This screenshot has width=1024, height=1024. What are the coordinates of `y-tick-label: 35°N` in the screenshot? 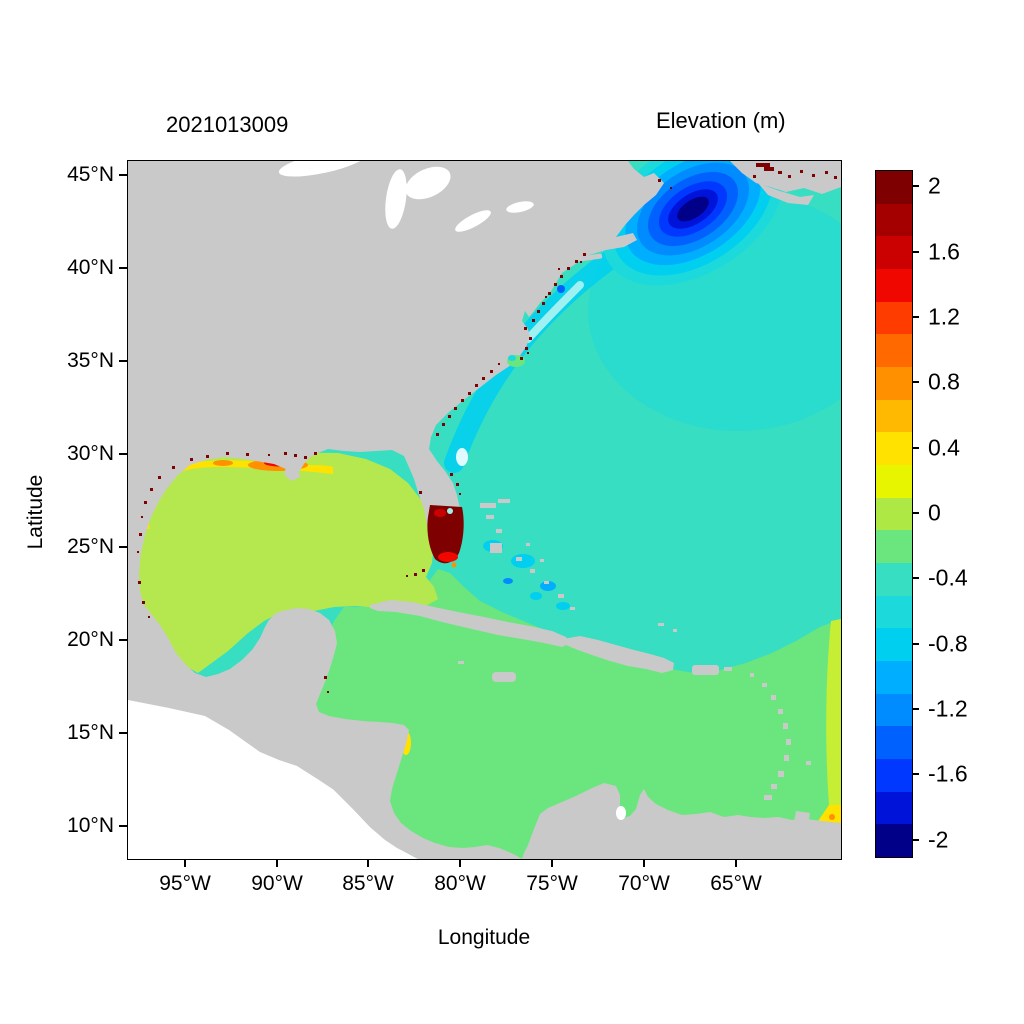 It's located at (90, 360).